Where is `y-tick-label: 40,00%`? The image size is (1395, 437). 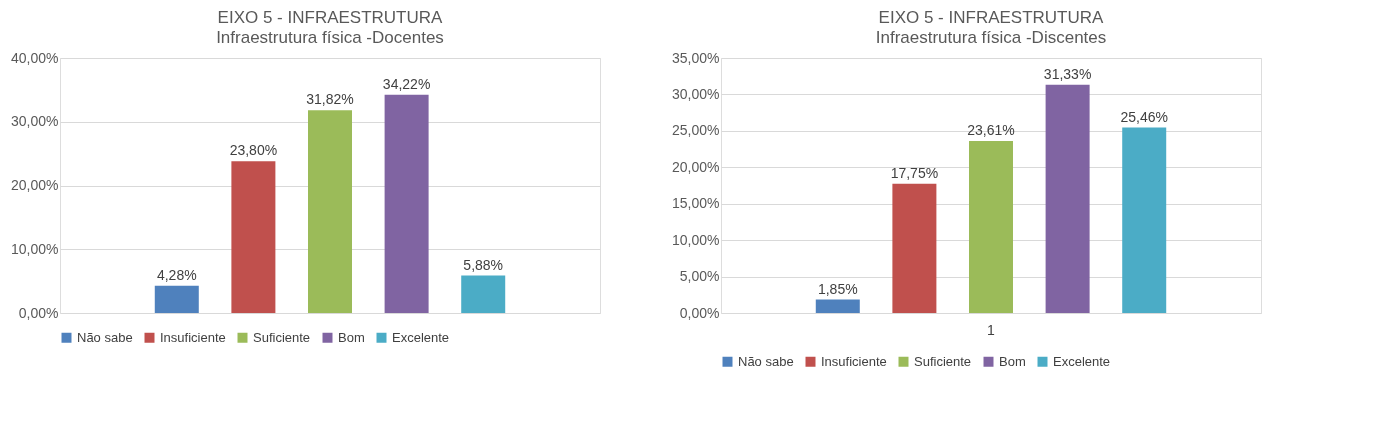
y-tick-label: 40,00% is located at coordinates (35, 57).